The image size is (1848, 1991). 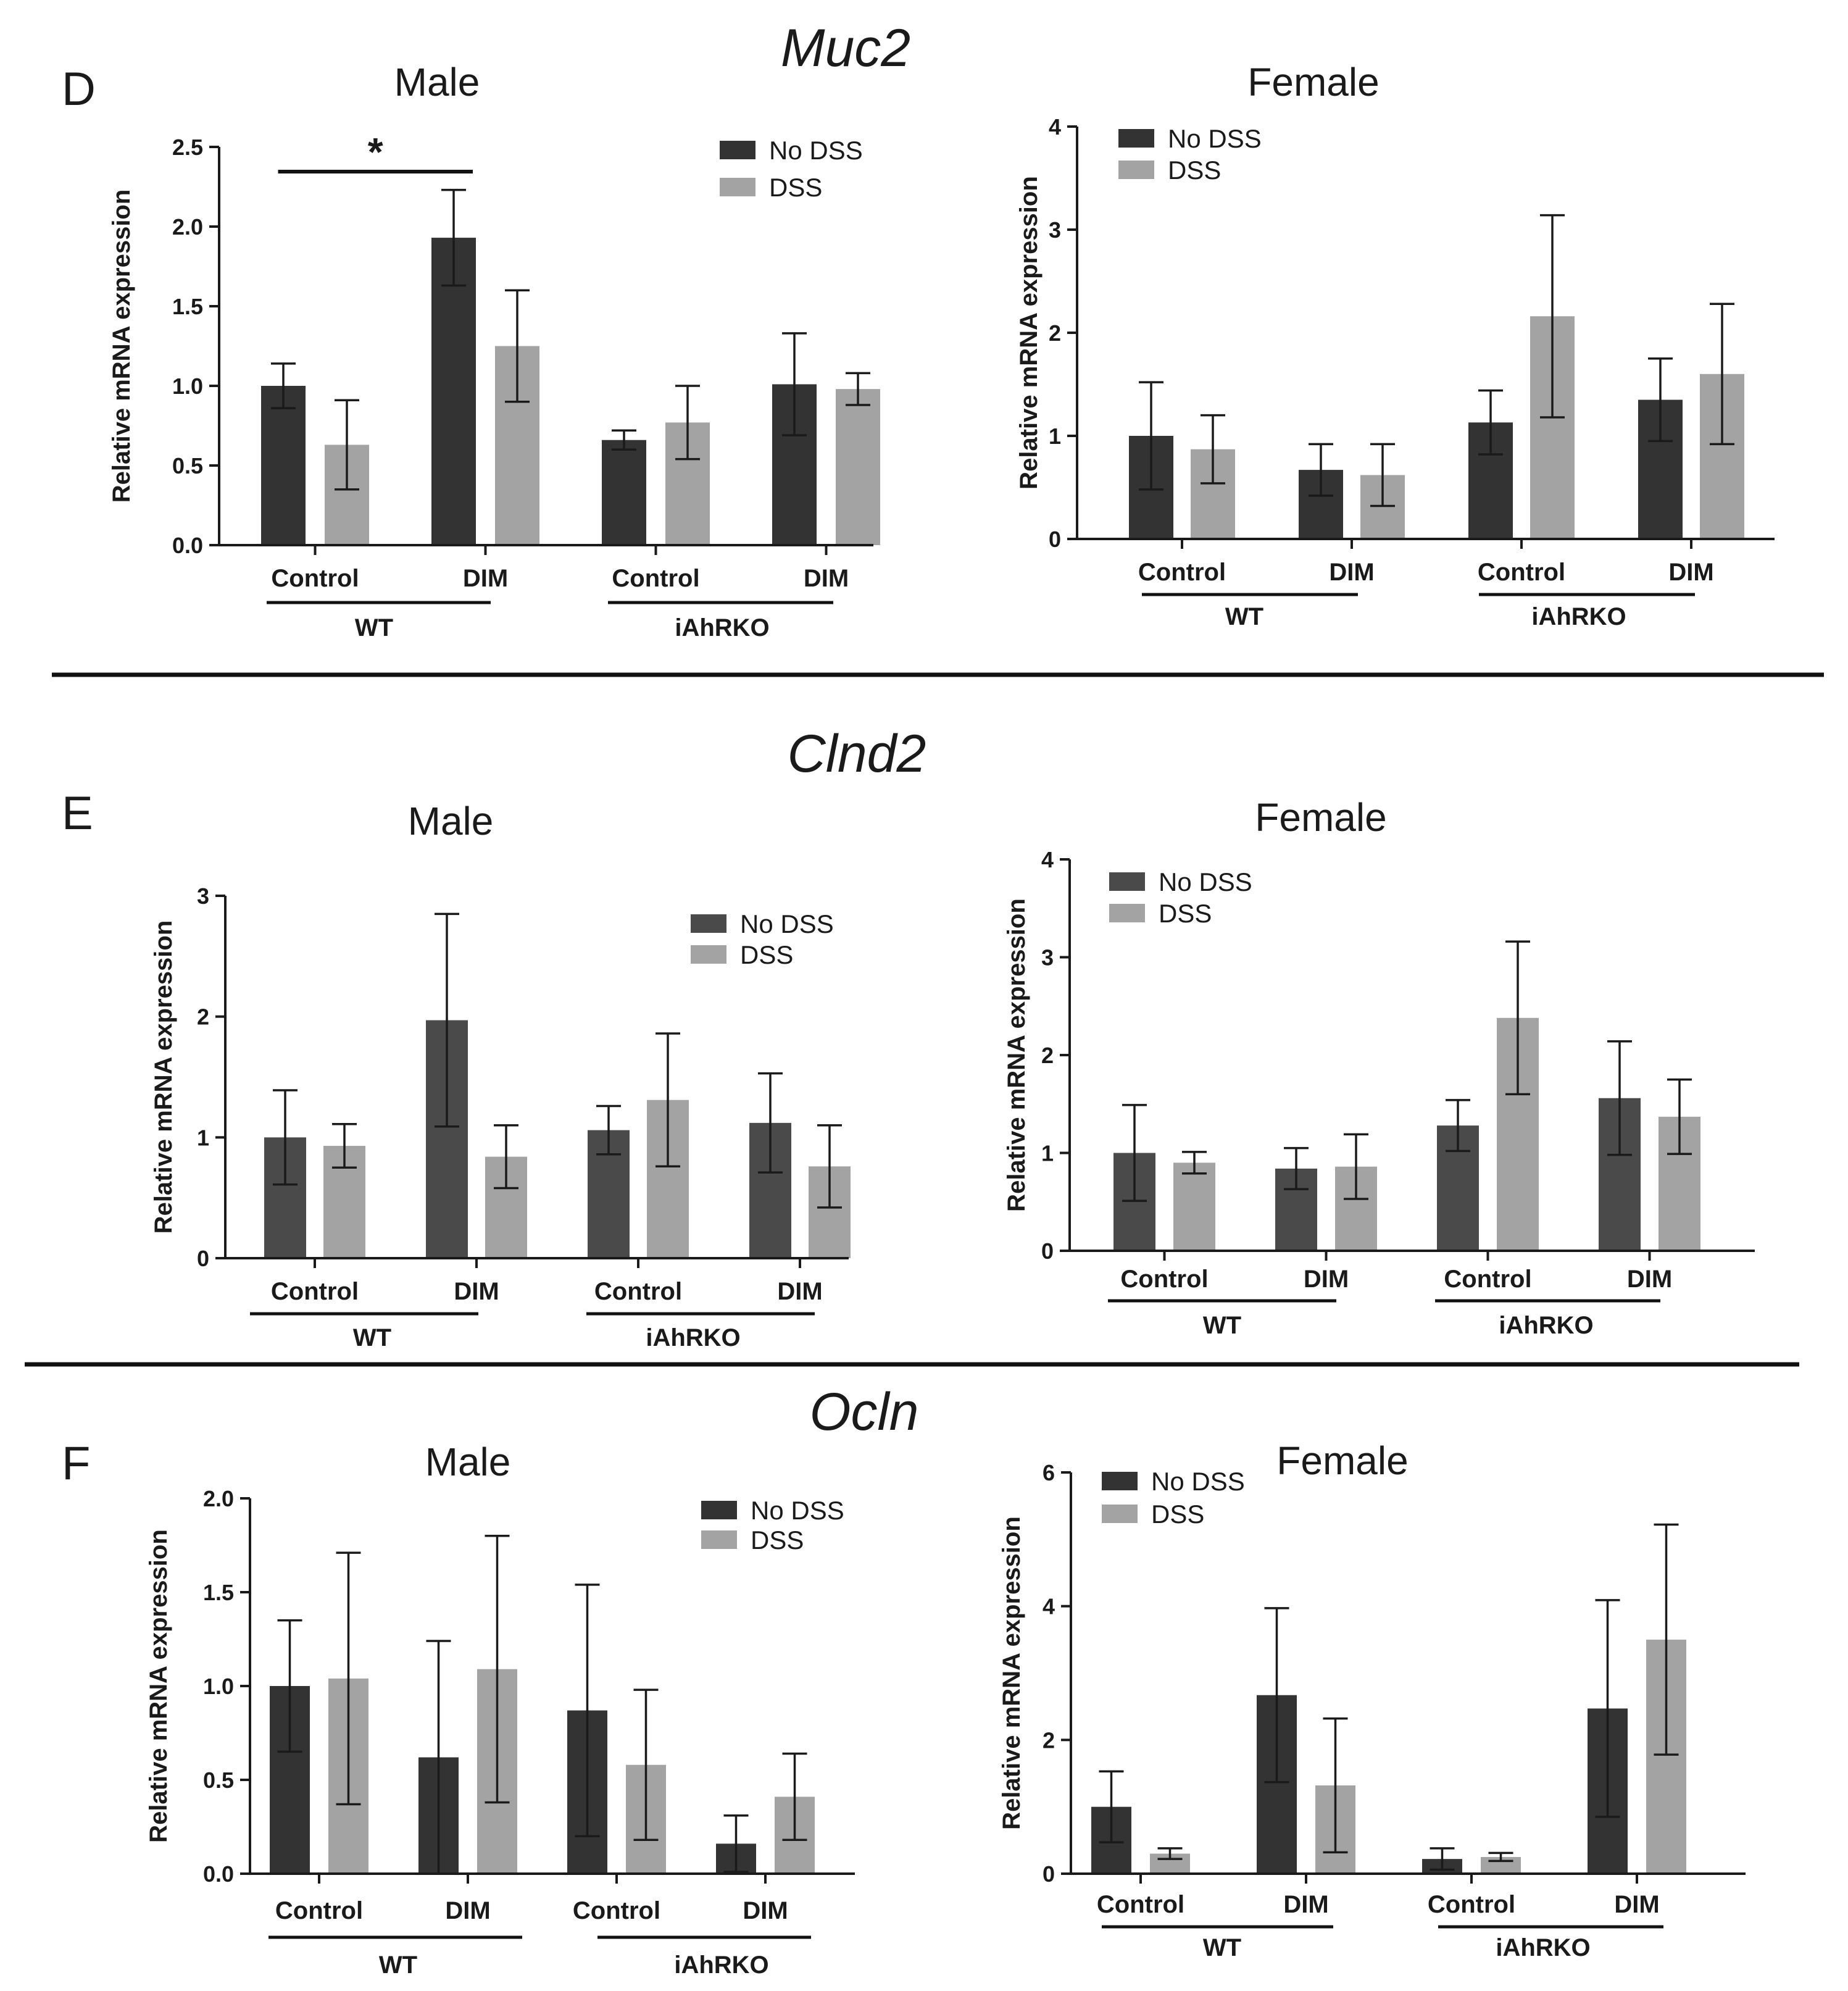 What do you see at coordinates (1055, 127) in the screenshot?
I see `y-tick-label: 4` at bounding box center [1055, 127].